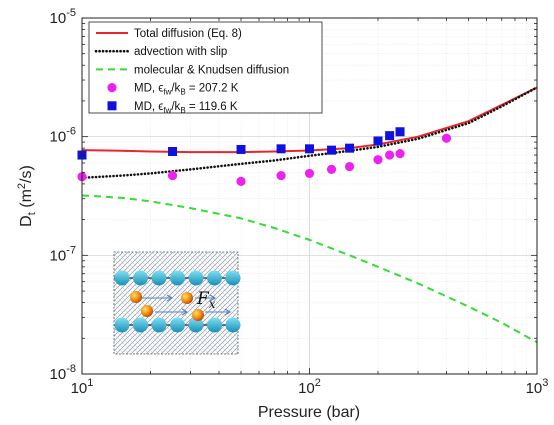 The width and height of the screenshot is (554, 425). I want to click on inset-flow-arrows, so click(186, 305).